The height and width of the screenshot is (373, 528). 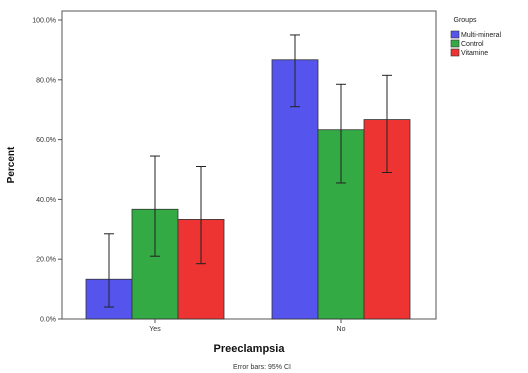 What do you see at coordinates (47, 171) in the screenshot?
I see `y-axis: 0.0% 20.0% 40.0% 60.0% 80.0% 100.0%` at bounding box center [47, 171].